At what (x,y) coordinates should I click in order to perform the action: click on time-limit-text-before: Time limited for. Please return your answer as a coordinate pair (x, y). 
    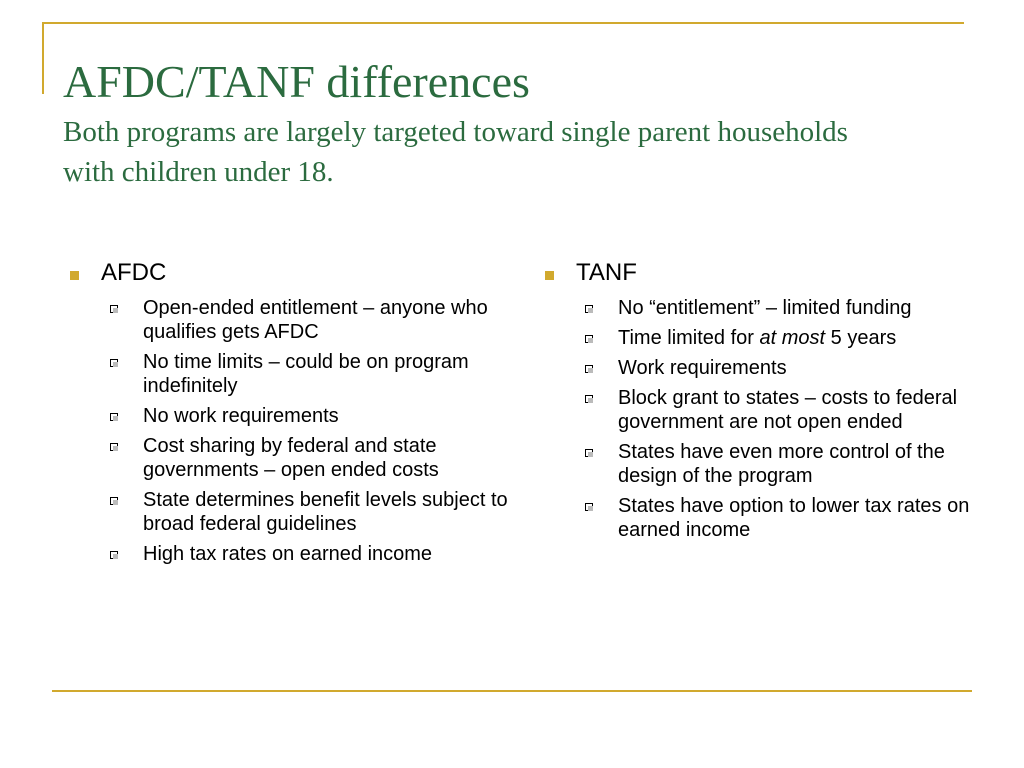
    Looking at the image, I should click on (689, 338).